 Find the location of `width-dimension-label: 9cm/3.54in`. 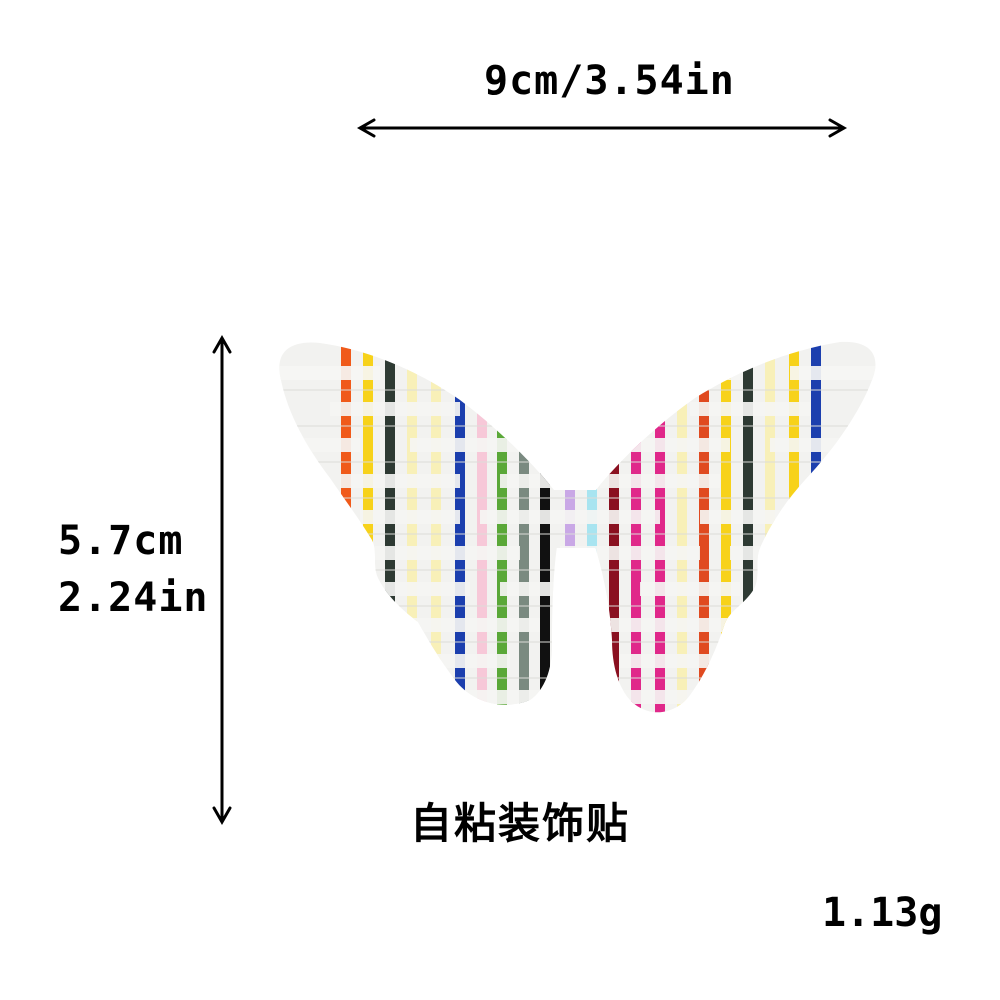

width-dimension-label: 9cm/3.54in is located at coordinates (609, 81).